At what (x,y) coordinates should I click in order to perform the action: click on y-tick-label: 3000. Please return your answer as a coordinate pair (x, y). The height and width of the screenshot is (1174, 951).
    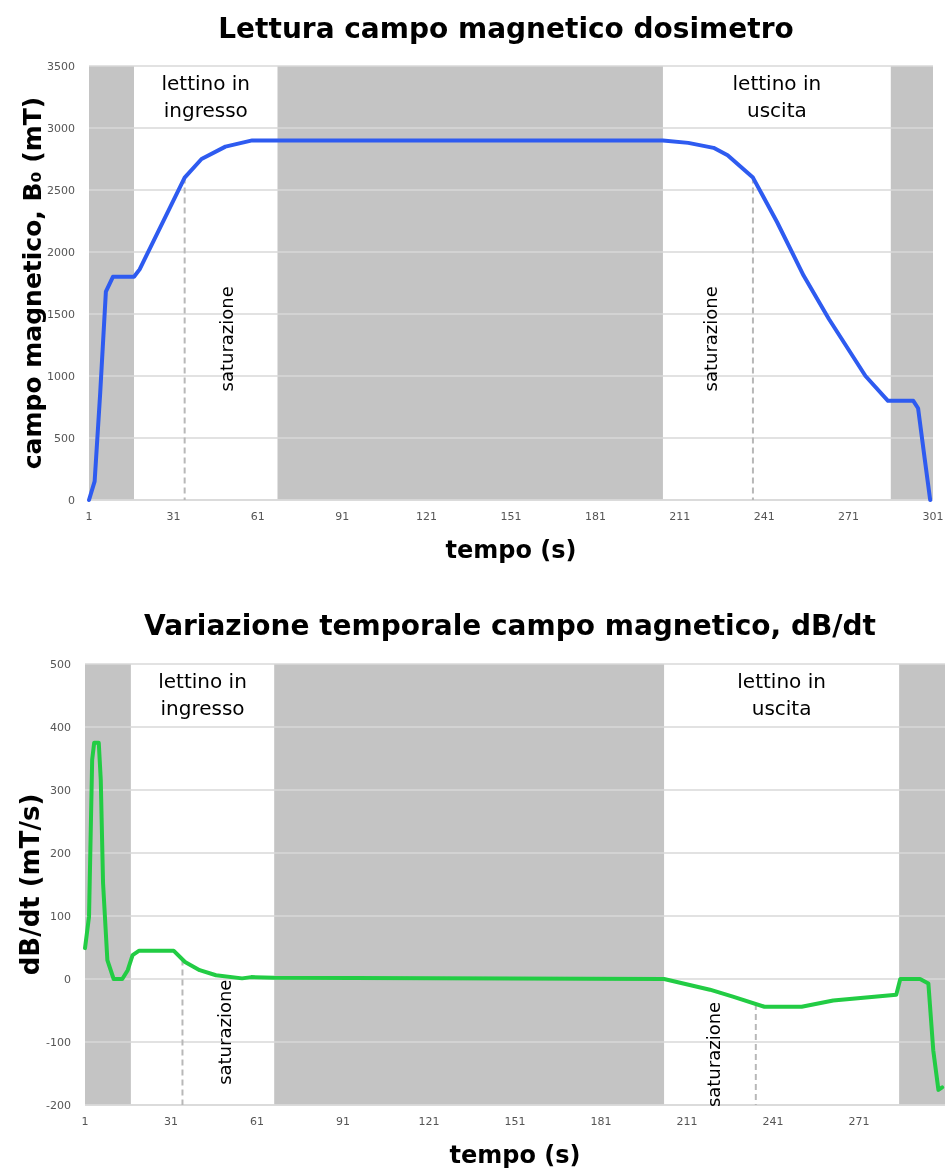
    Looking at the image, I should click on (61, 128).